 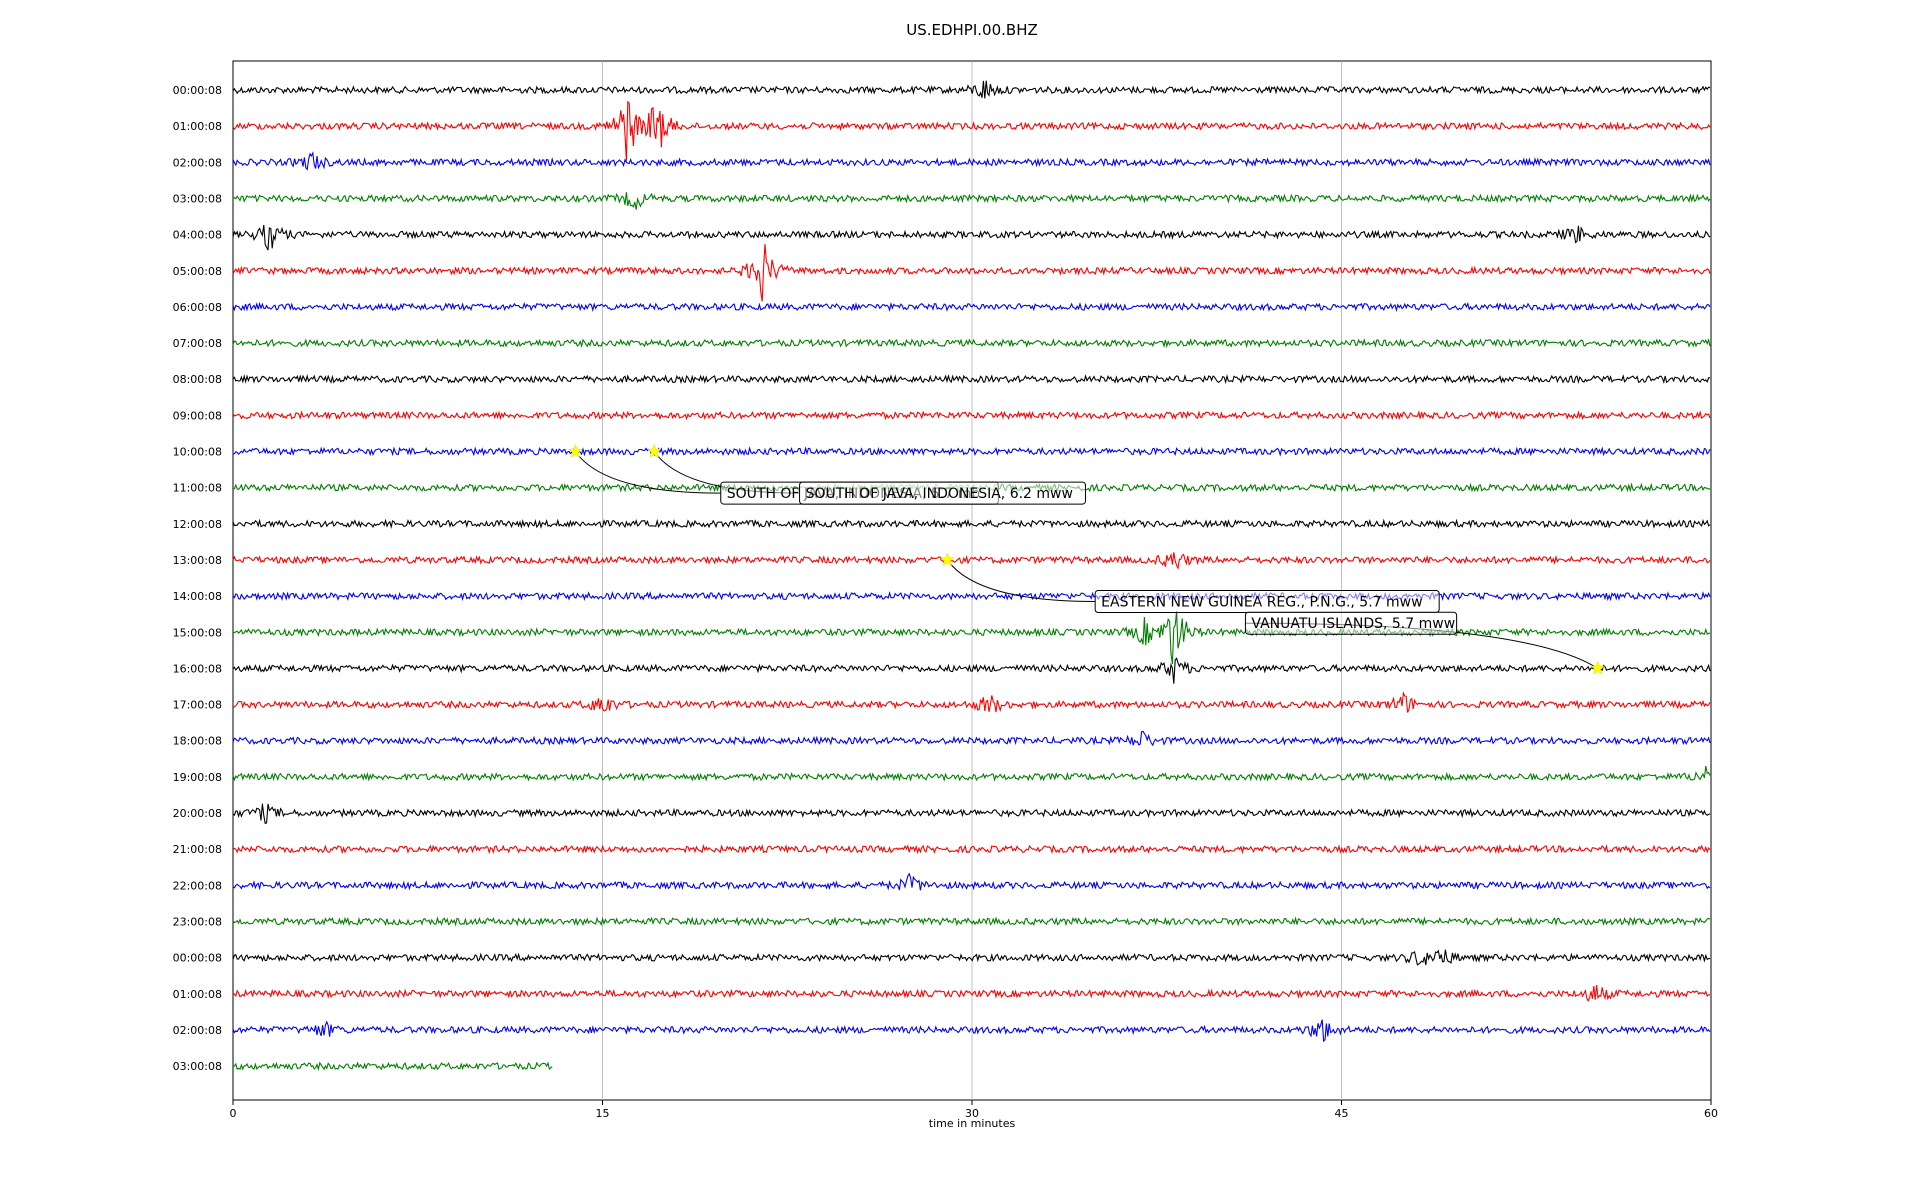 I want to click on chart-title: US.EDHPI.00.BHZ, so click(x=972, y=30).